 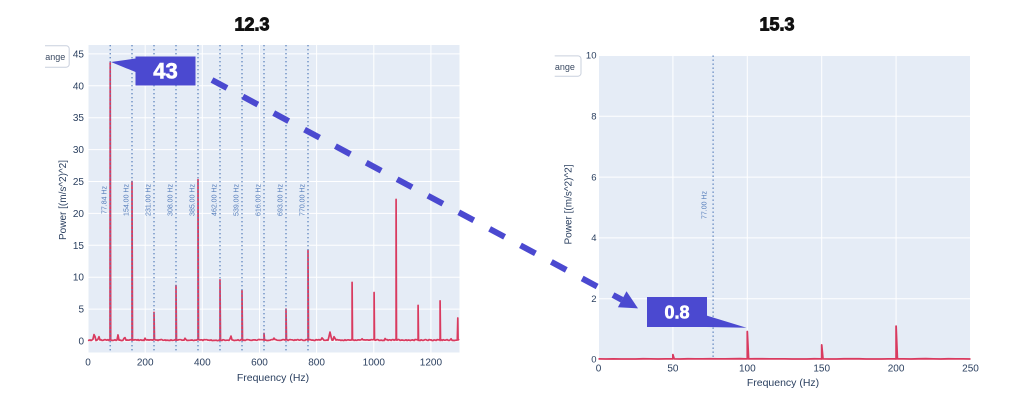 What do you see at coordinates (705, 204) in the screenshot?
I see `svg-text: 77.00 Hz` at bounding box center [705, 204].